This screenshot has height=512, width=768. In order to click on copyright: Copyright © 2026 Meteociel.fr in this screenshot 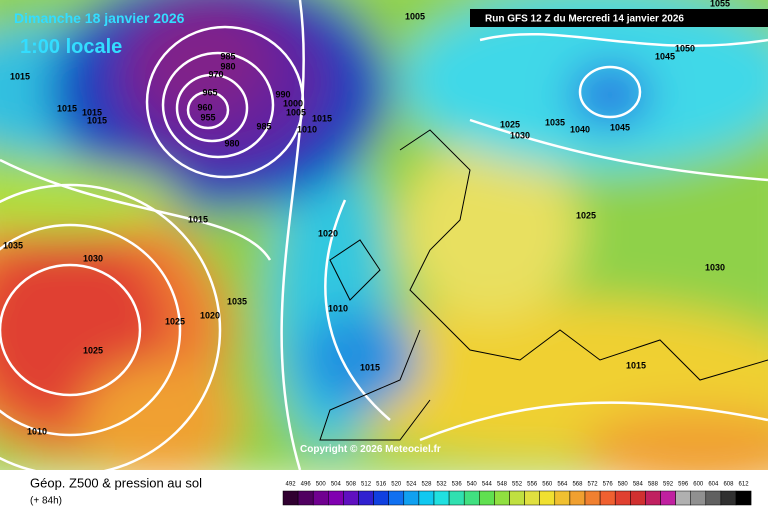, I will do `click(370, 449)`.